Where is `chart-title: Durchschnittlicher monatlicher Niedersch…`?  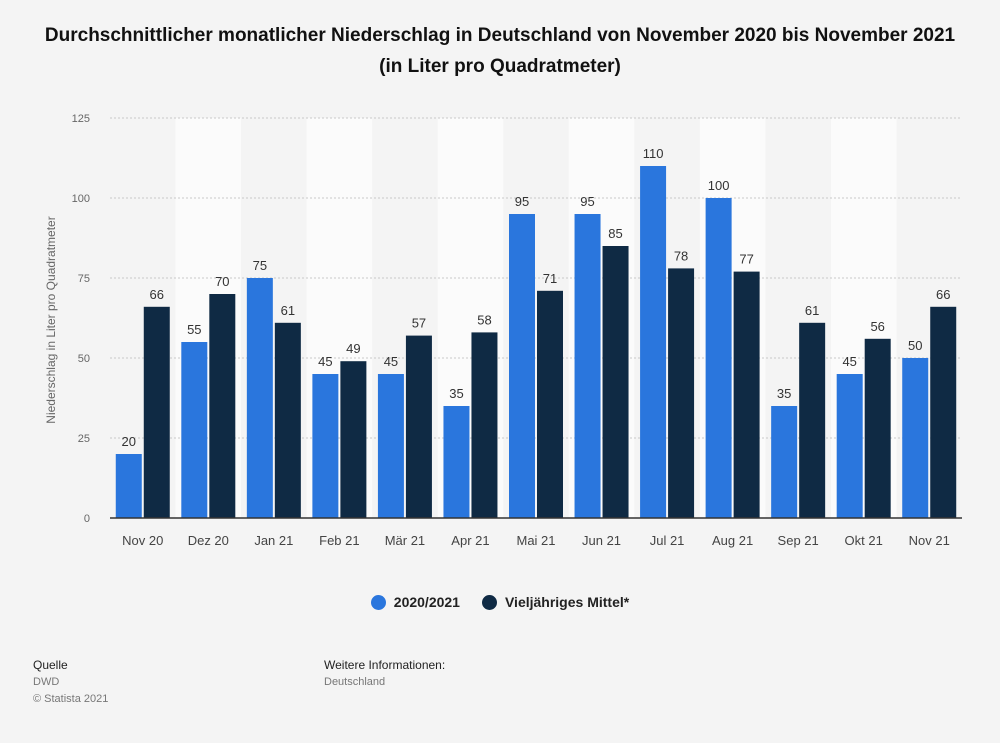 chart-title: Durchschnittlicher monatlicher Niedersch… is located at coordinates (500, 51).